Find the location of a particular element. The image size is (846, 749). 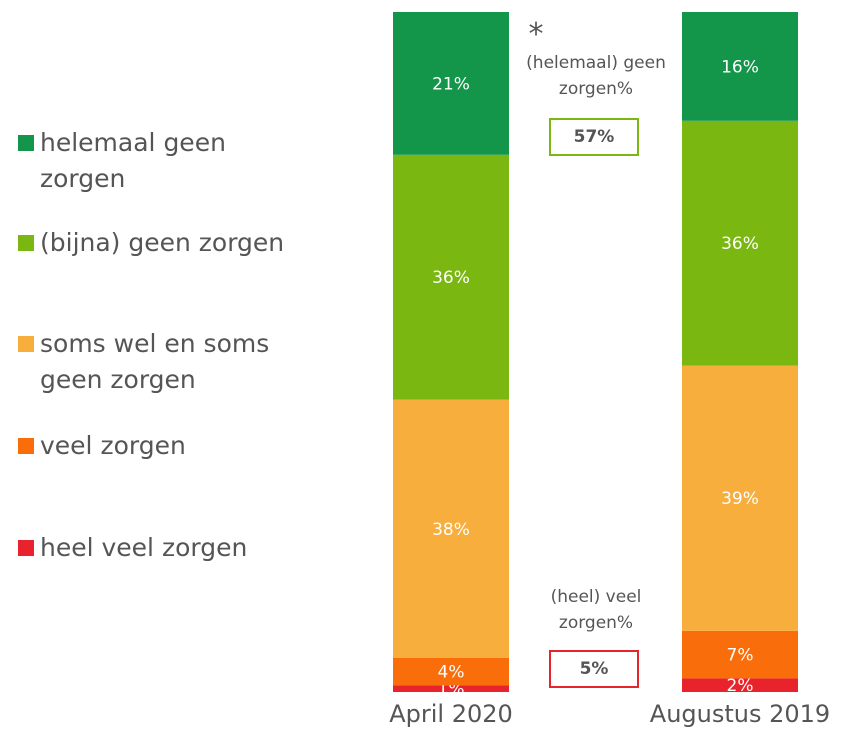

legend-label: (bijna) geen zorgen is located at coordinates (162, 242).